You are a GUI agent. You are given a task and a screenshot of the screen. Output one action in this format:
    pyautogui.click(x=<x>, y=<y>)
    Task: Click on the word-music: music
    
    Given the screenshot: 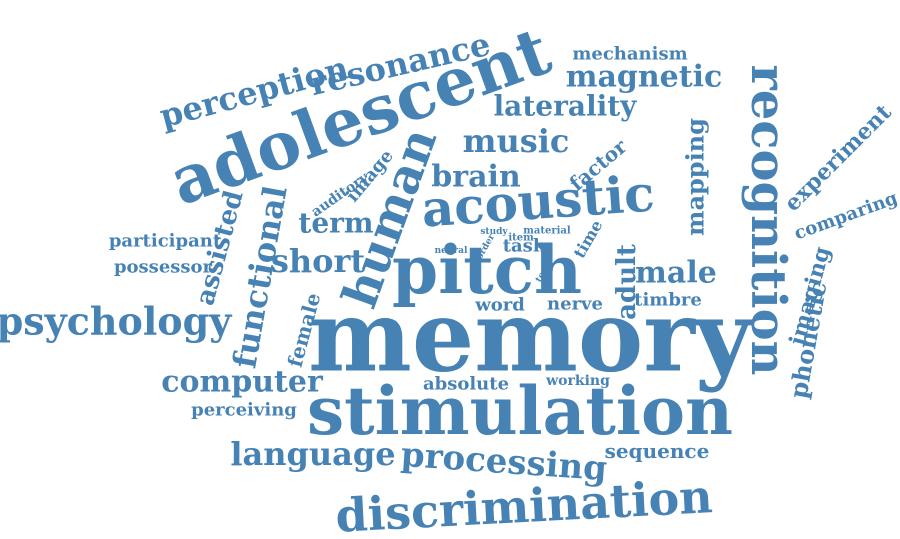 What is the action you would take?
    pyautogui.click(x=516, y=141)
    